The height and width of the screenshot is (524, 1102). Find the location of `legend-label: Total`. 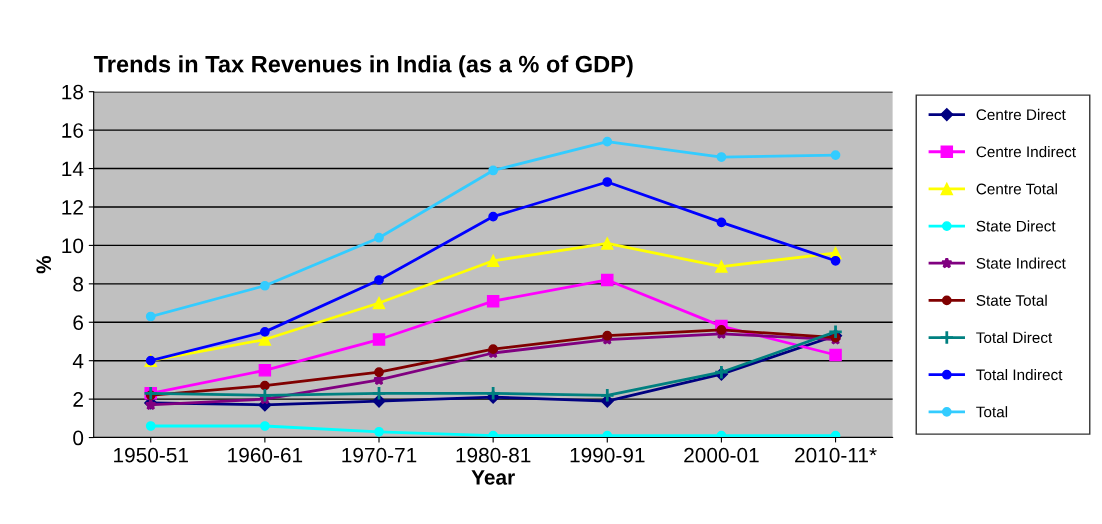

legend-label: Total is located at coordinates (992, 412).